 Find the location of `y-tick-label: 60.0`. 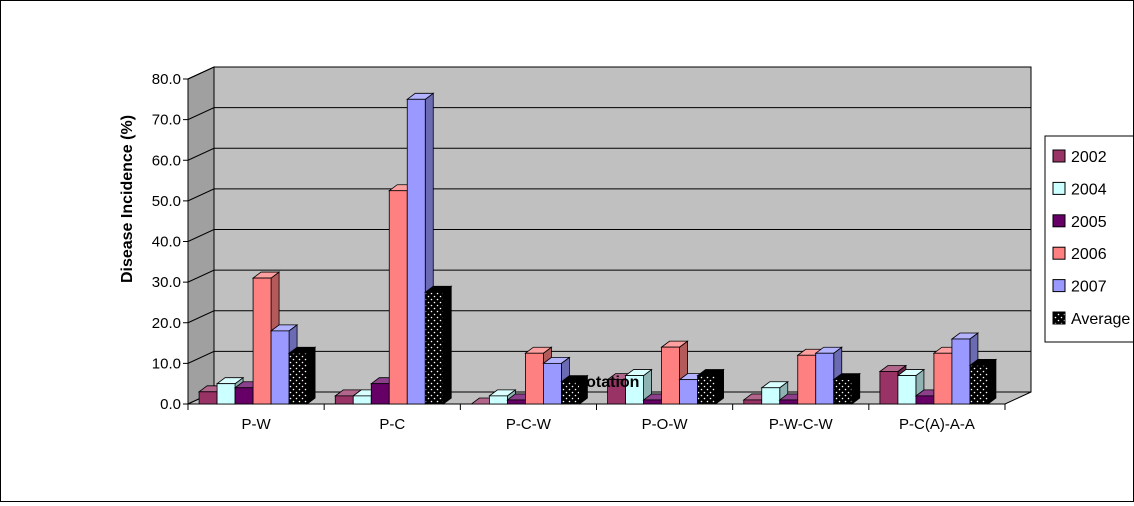

y-tick-label: 60.0 is located at coordinates (166, 160).